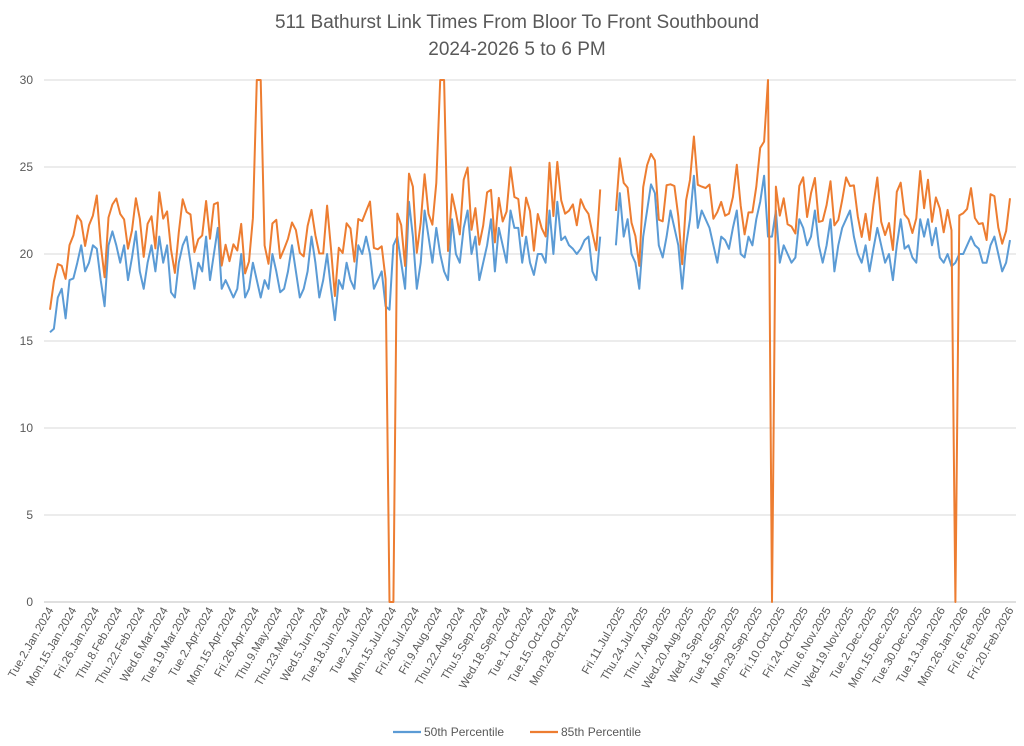 This screenshot has width=1024, height=746. I want to click on chart-subtitle: 2024-2026 5 to 6 PM, so click(516, 49).